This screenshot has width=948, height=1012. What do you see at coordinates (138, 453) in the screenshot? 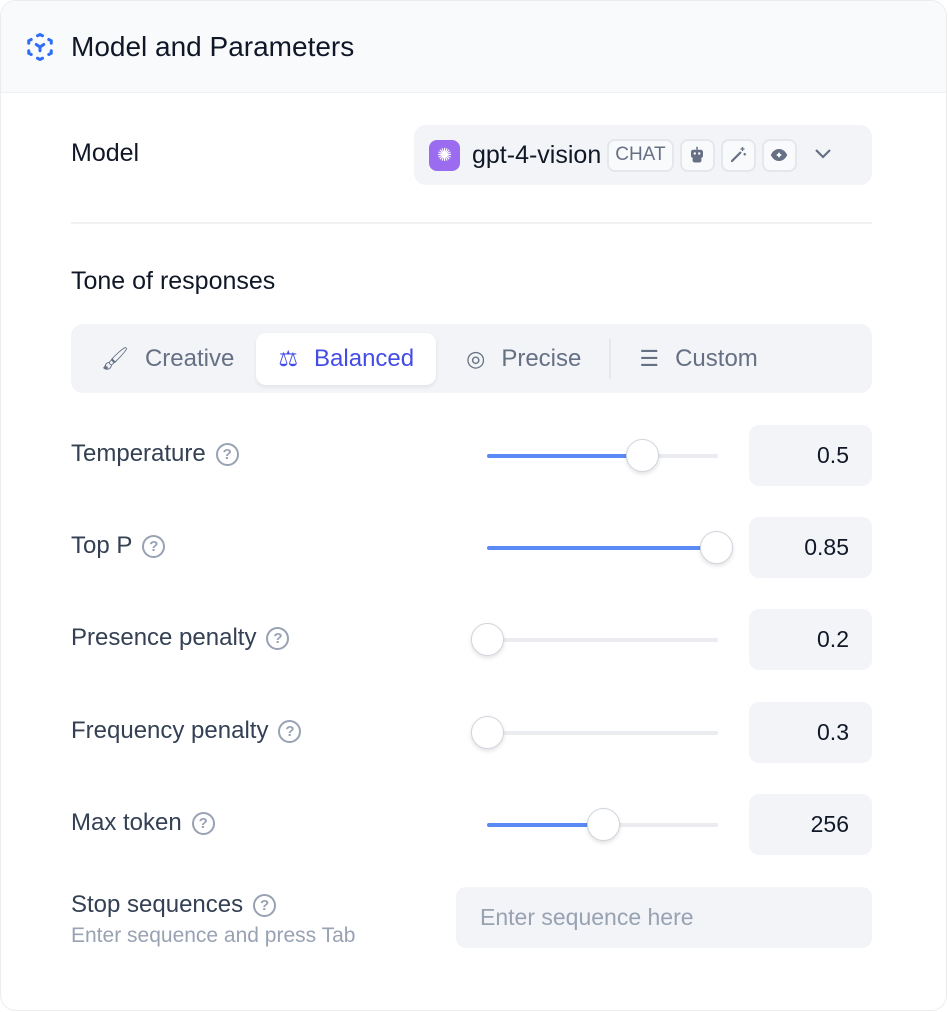
I see `param-label-text: Temperature` at bounding box center [138, 453].